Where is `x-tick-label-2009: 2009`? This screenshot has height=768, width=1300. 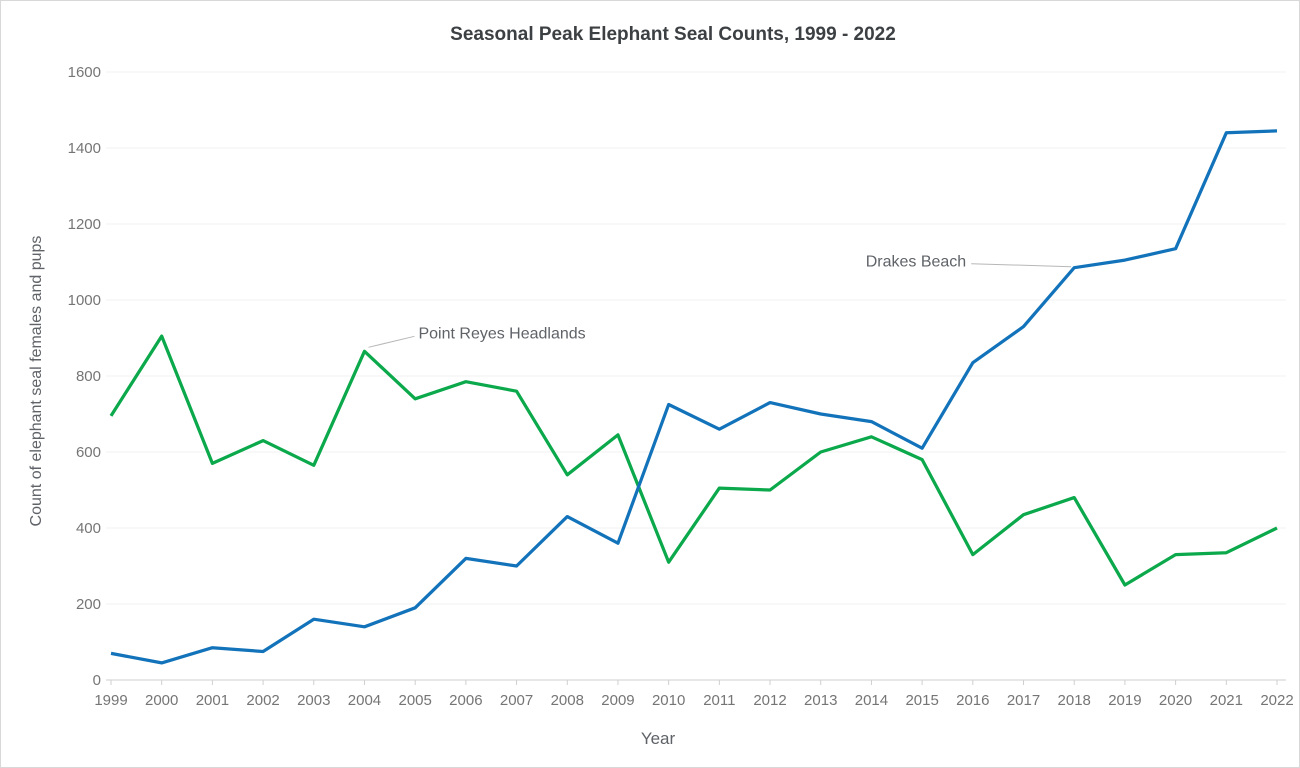 x-tick-label-2009: 2009 is located at coordinates (617, 700).